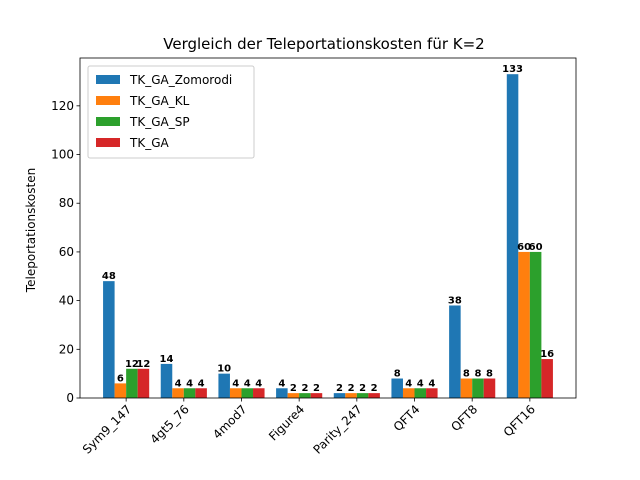 This screenshot has width=640, height=480. I want to click on x-tick-label: Parity_247, so click(337, 429).